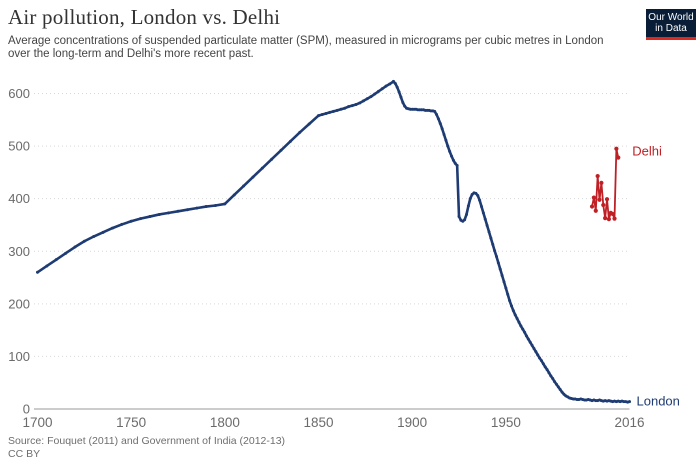 This screenshot has width=700, height=468. Describe the element at coordinates (629, 422) in the screenshot. I see `svg-text: 2016` at that location.